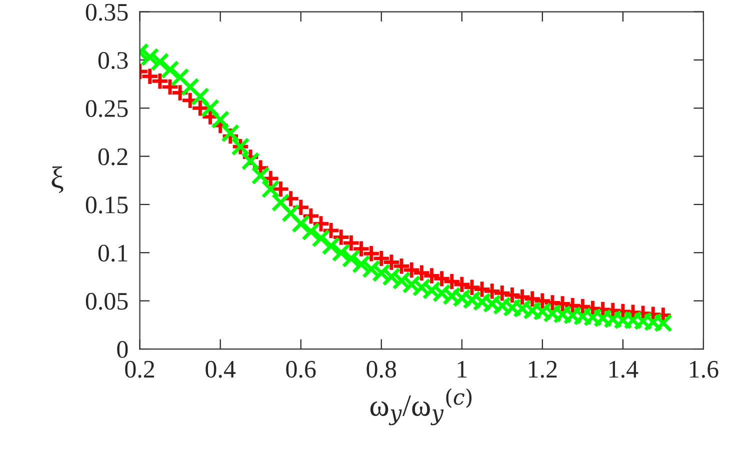 Image resolution: width=732 pixels, height=471 pixels. What do you see at coordinates (107, 12) in the screenshot?
I see `y-tick-label: 0.35` at bounding box center [107, 12].